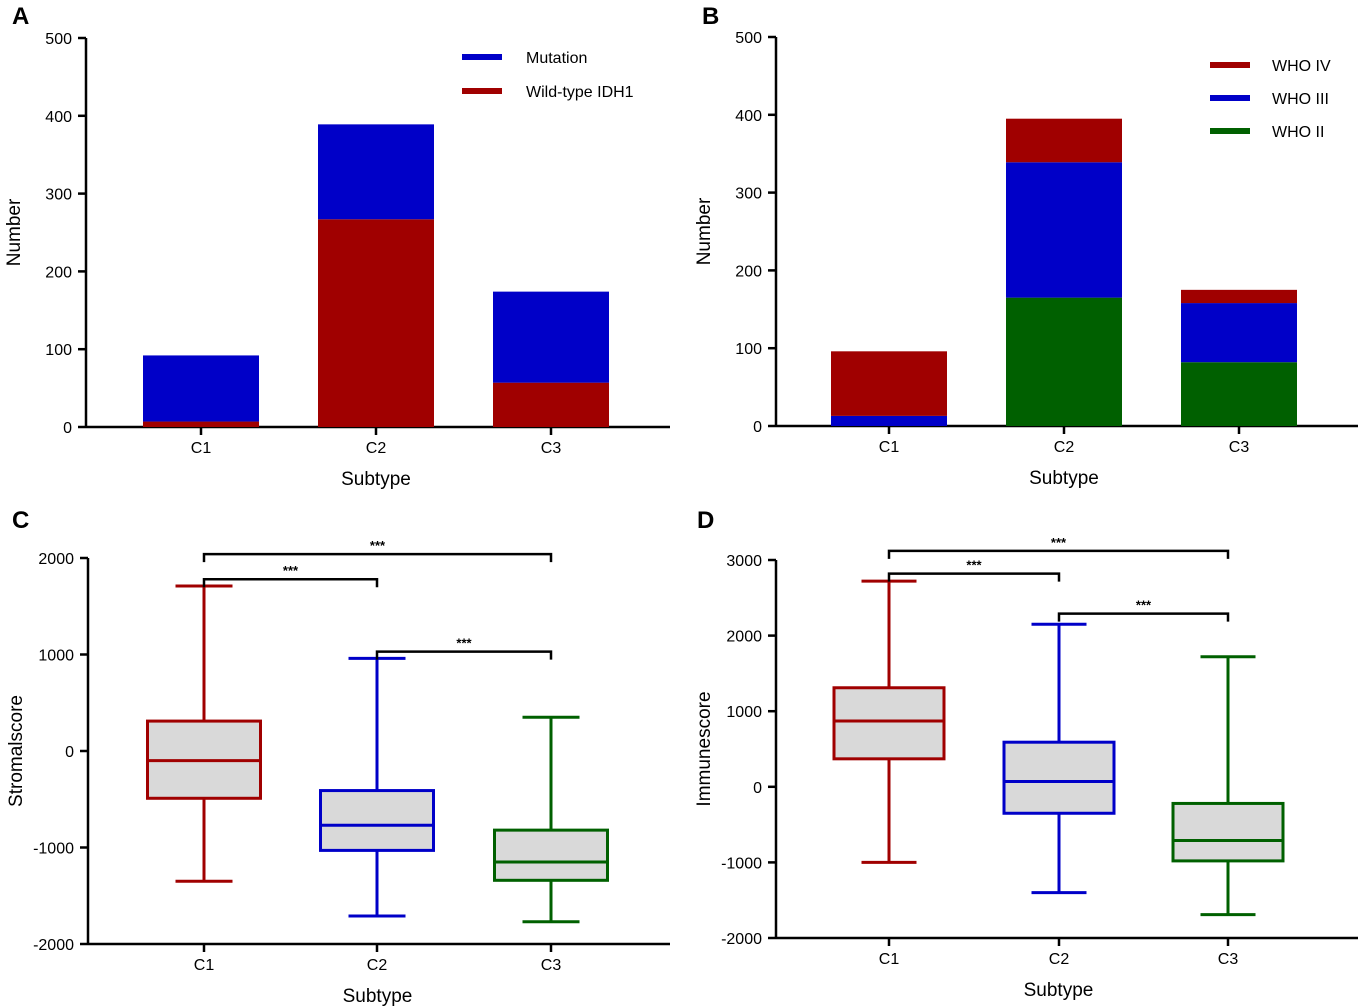  I want to click on panel-letter: C, so click(20, 520).